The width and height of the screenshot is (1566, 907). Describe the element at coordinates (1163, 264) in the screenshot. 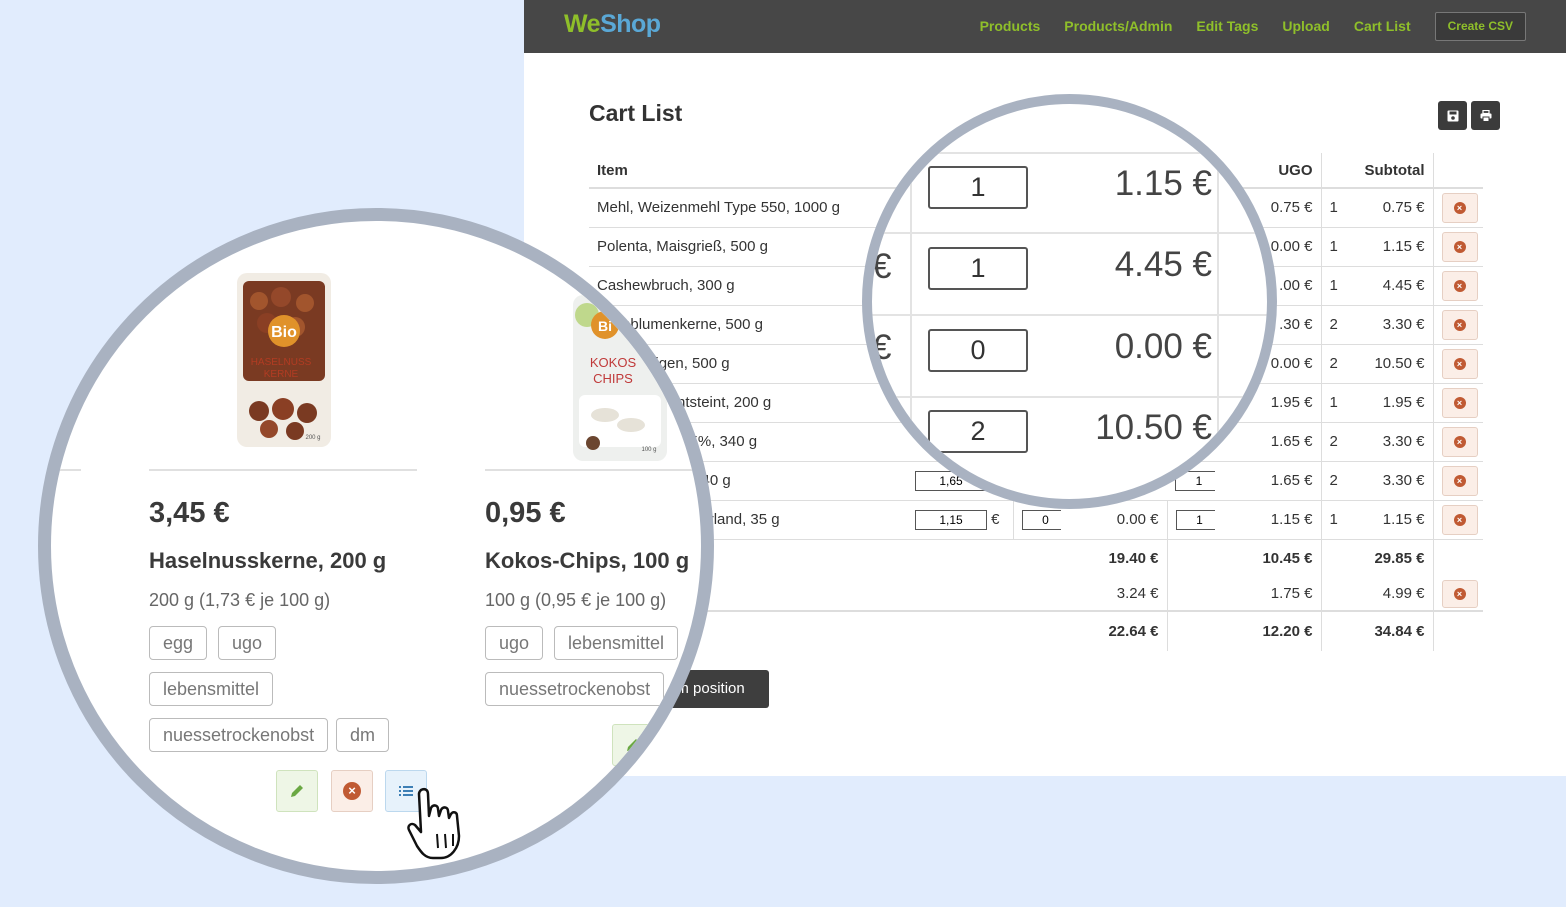

I see `mag-price: 4.45 €` at that location.